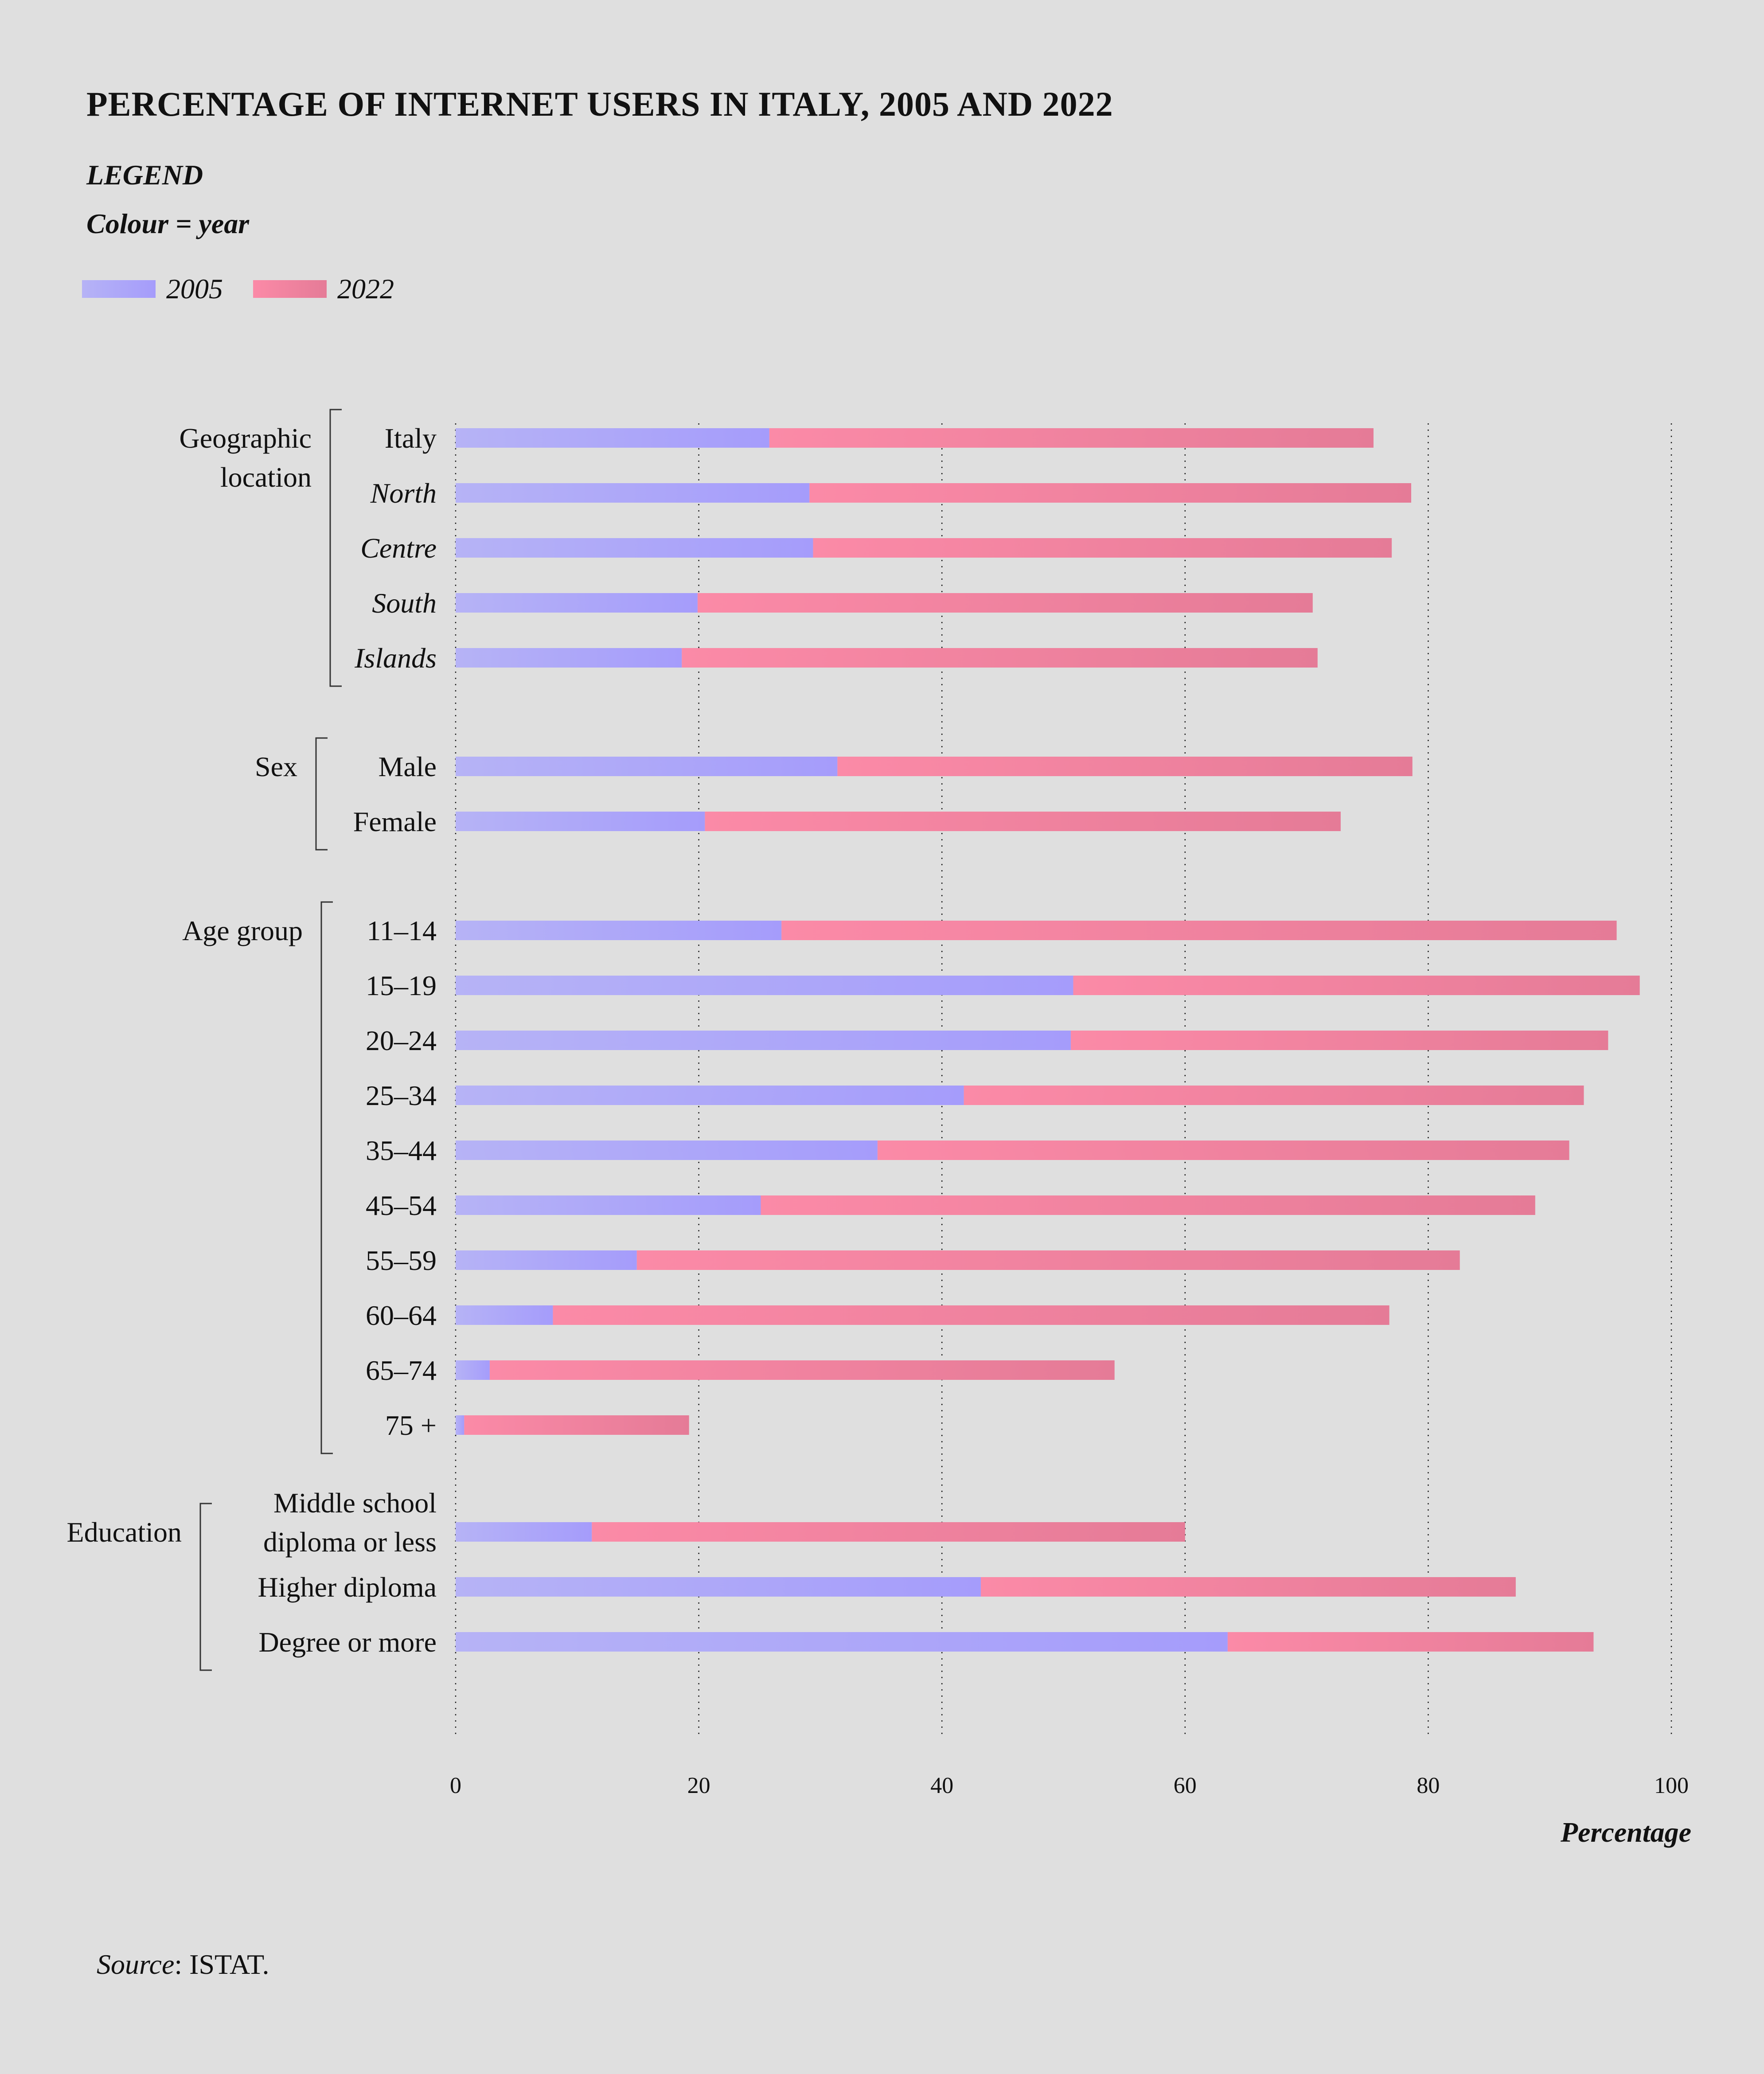 The height and width of the screenshot is (2074, 1764). I want to click on legend-swatch-2022, so click(290, 289).